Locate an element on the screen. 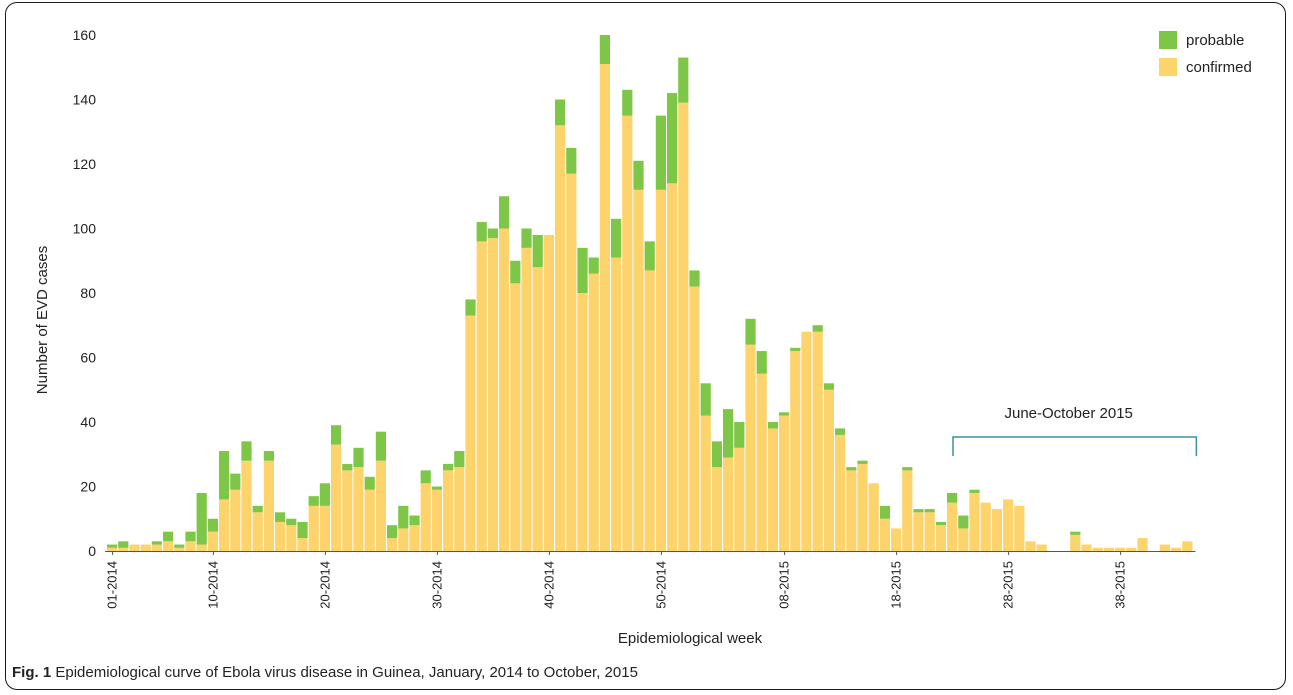 This screenshot has height=695, width=1293. x-tick-label: 38-2015 is located at coordinates (1120, 585).